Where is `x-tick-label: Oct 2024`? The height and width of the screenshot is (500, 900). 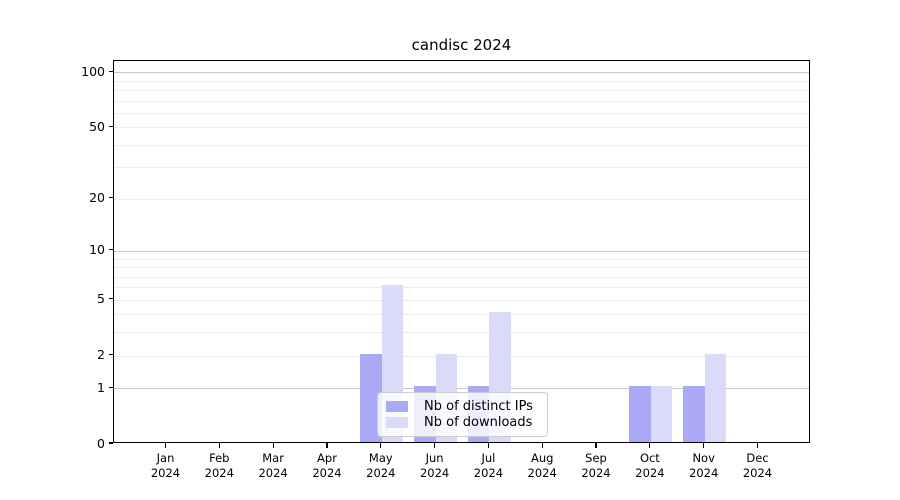 x-tick-label: Oct 2024 is located at coordinates (650, 465).